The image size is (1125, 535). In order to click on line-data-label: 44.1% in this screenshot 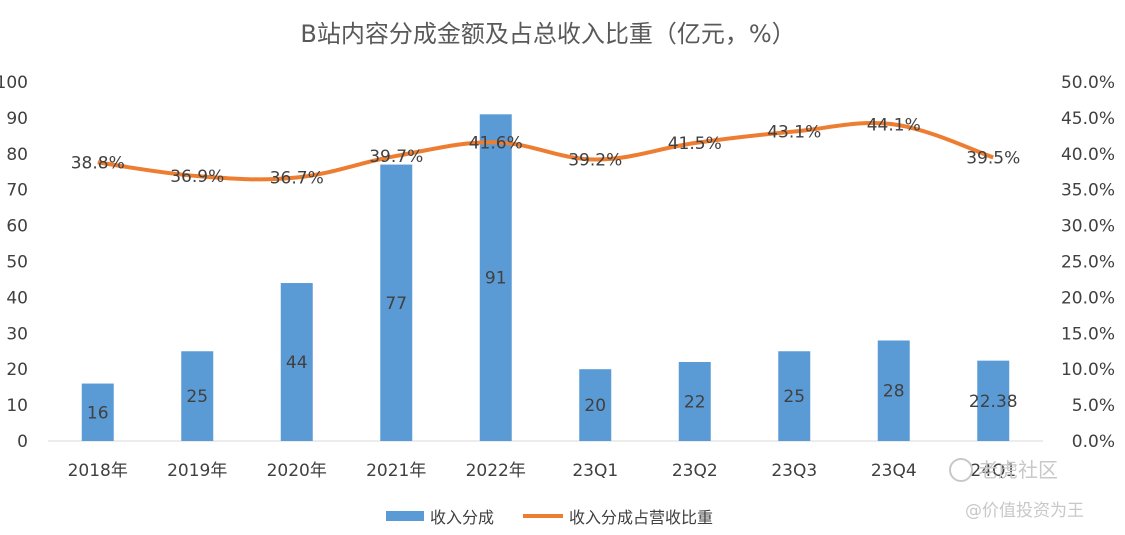, I will do `click(894, 125)`.